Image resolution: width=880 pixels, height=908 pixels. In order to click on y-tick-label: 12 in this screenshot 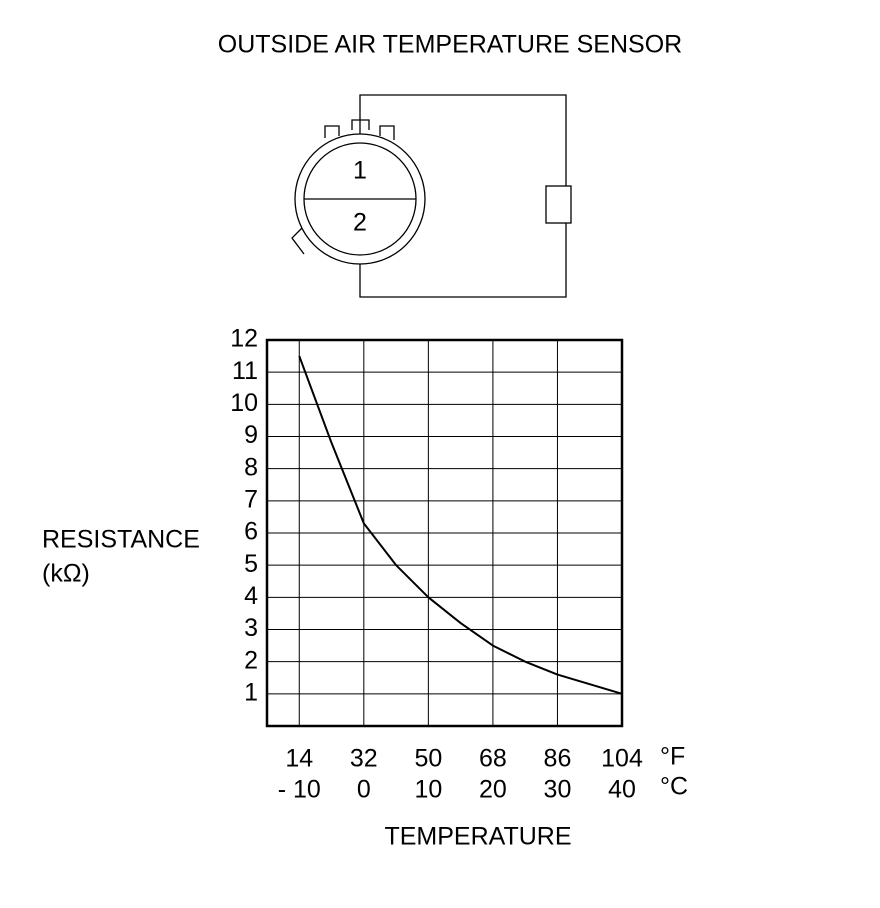, I will do `click(244, 339)`.